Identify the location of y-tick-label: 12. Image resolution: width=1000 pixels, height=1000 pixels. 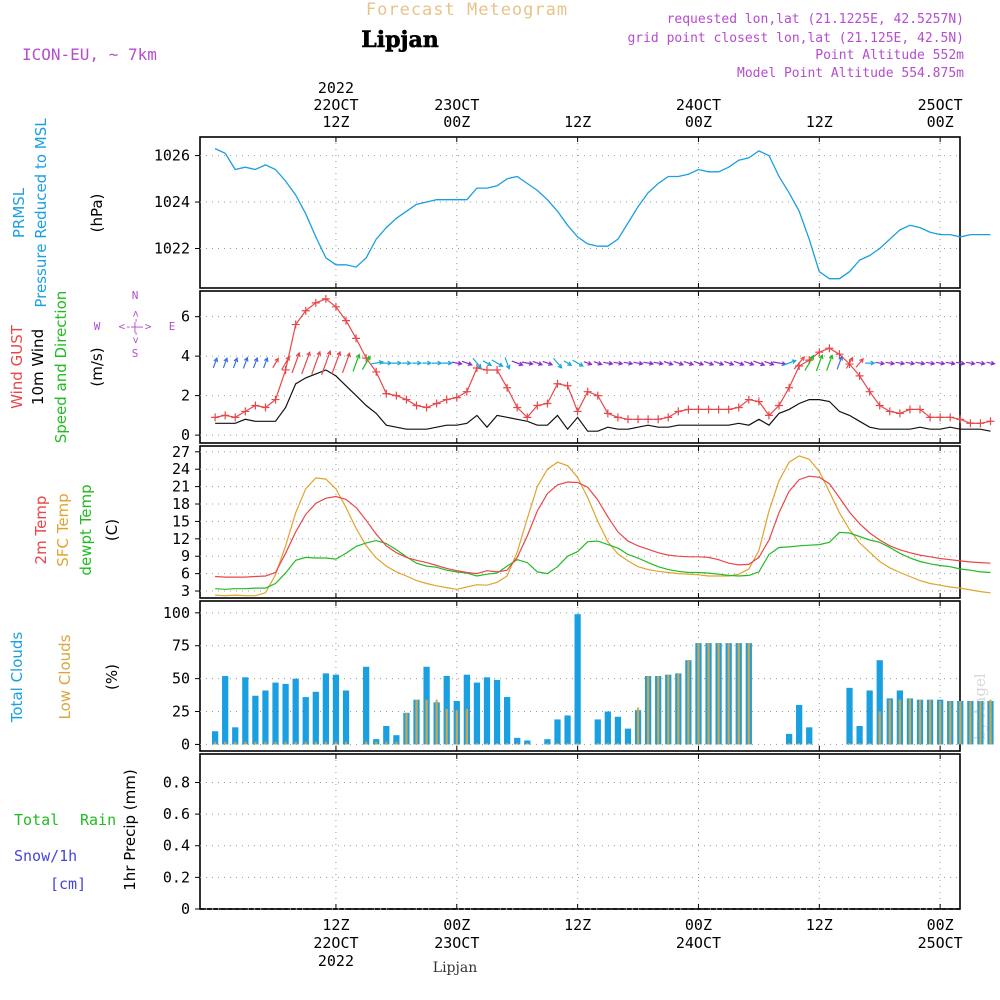
(181, 539).